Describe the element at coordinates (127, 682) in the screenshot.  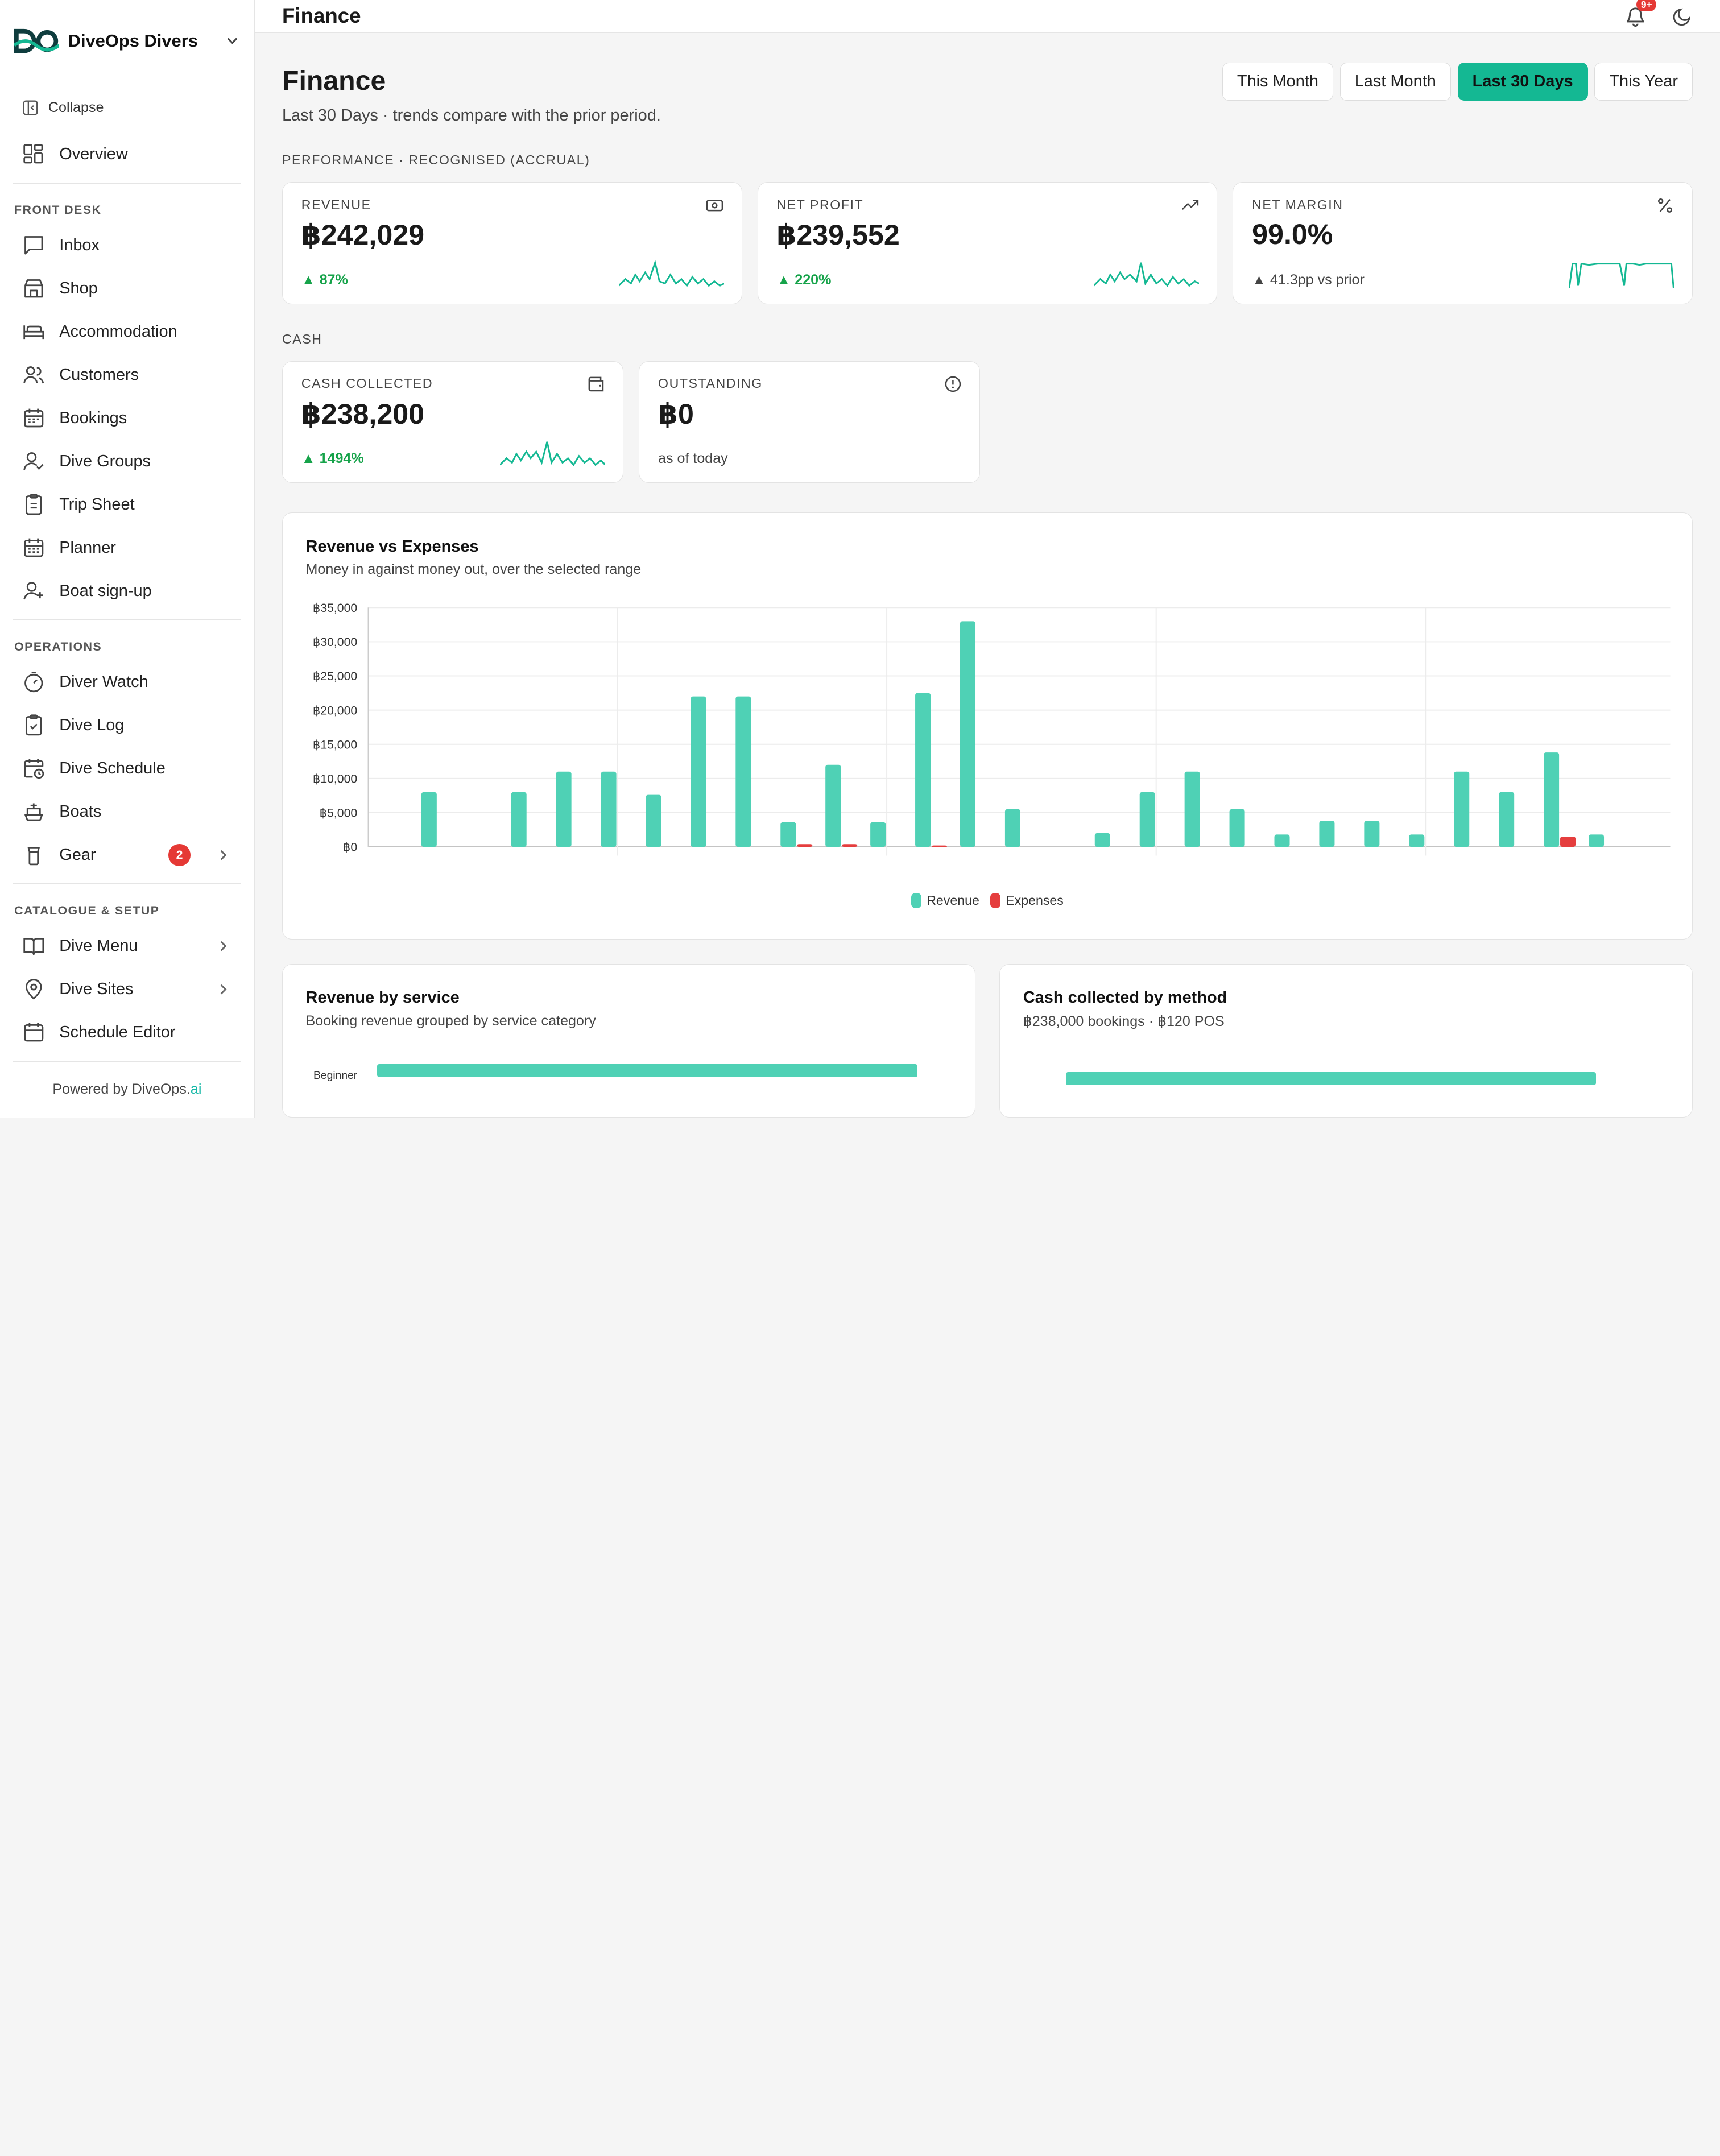
I see `sidebar-item-diver-watch: Diver Watch` at that location.